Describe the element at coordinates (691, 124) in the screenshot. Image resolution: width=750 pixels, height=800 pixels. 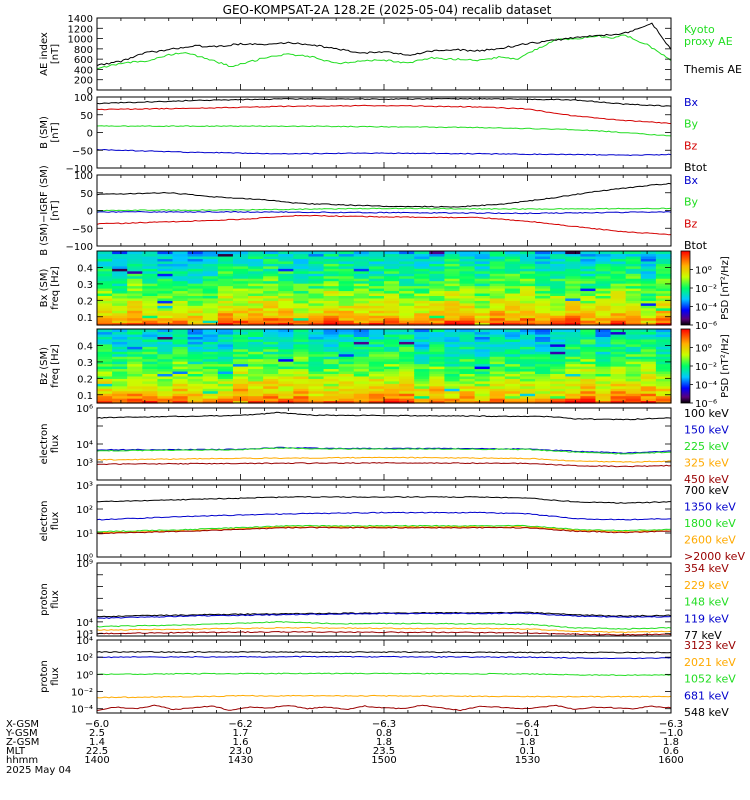
I see `legend-entry: By` at that location.